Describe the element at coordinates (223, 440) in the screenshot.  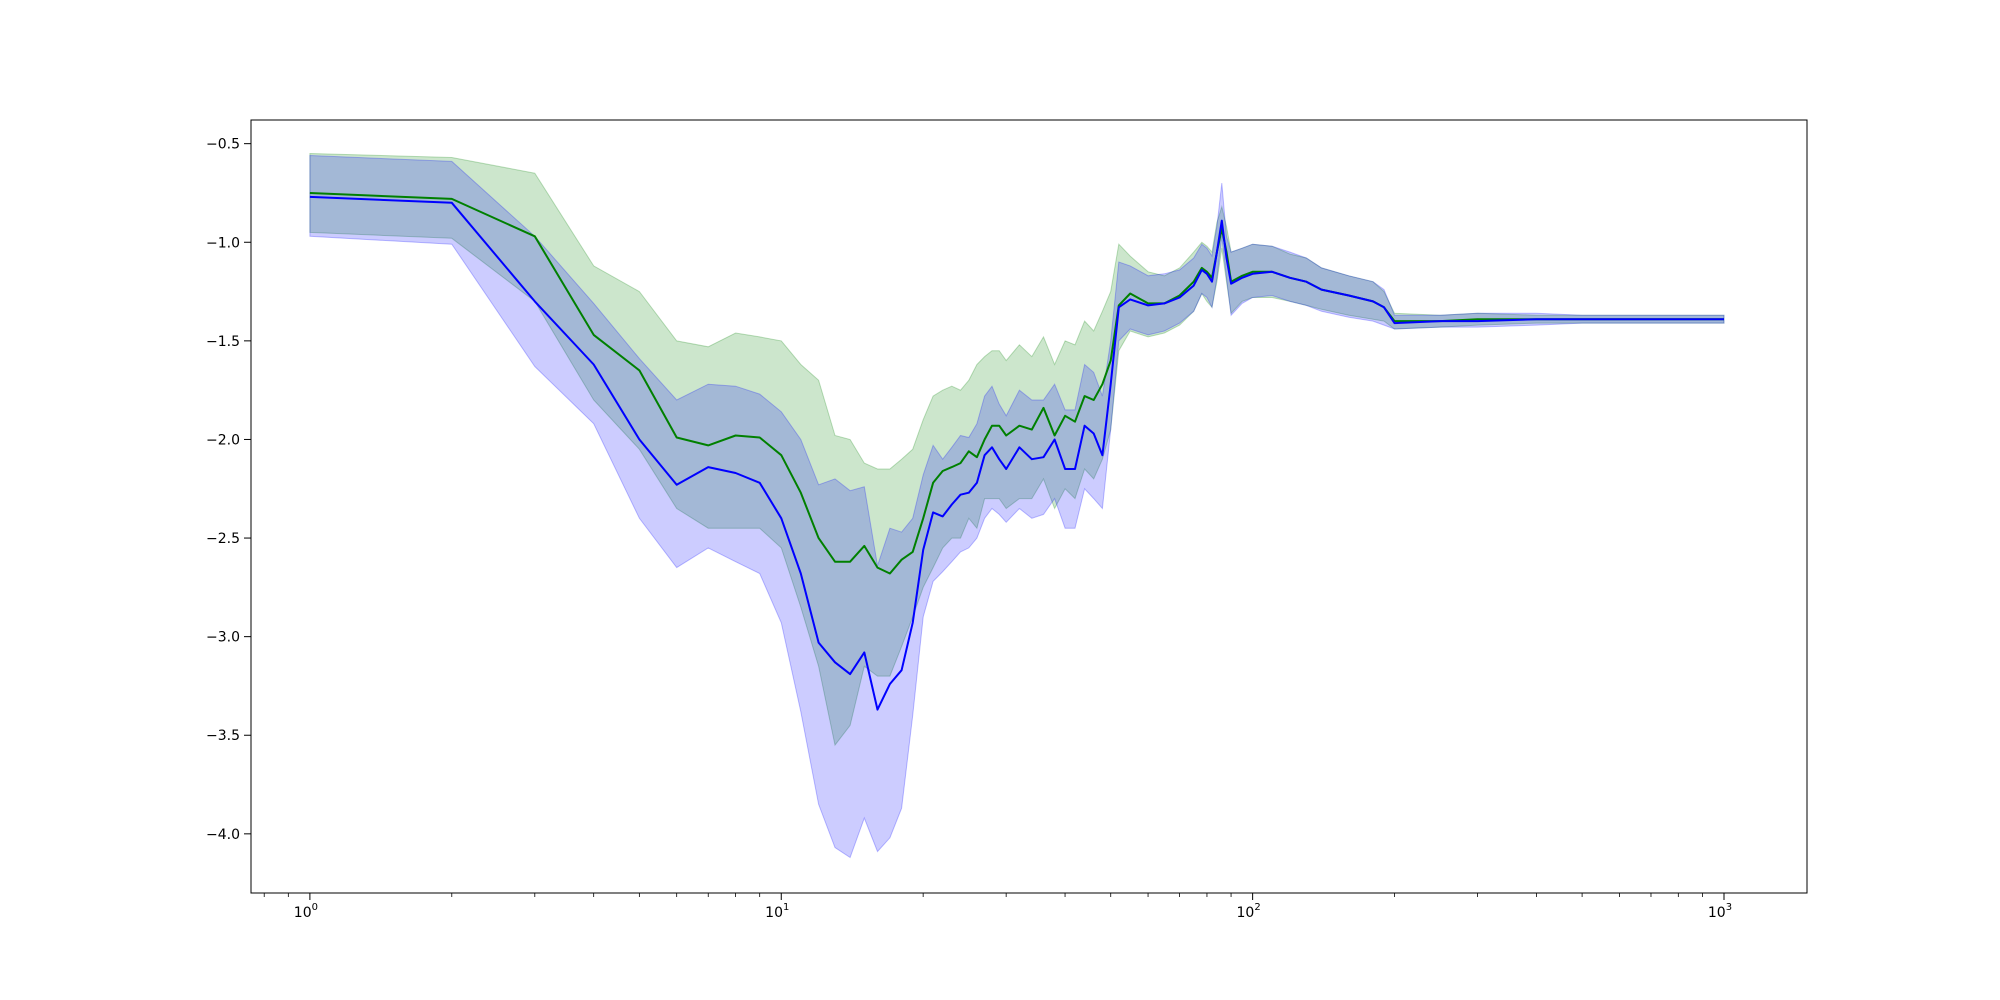
I see `y-tick-label: −2.0` at that location.